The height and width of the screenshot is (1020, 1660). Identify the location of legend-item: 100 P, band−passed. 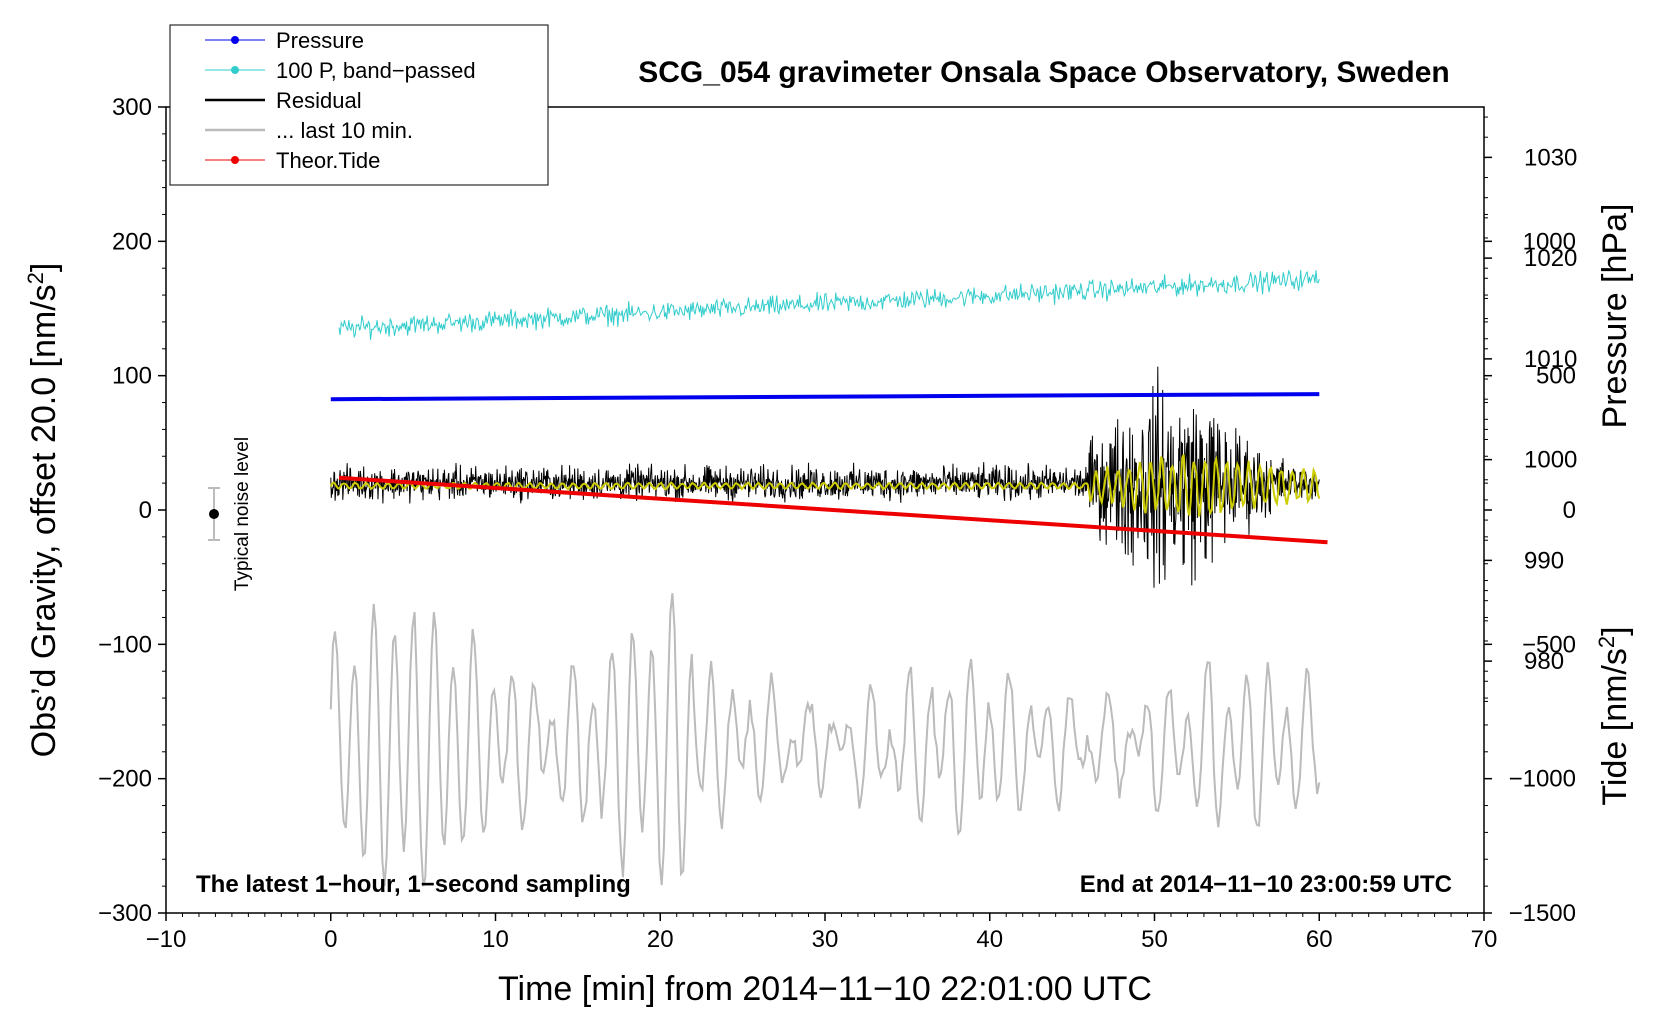
(340, 70).